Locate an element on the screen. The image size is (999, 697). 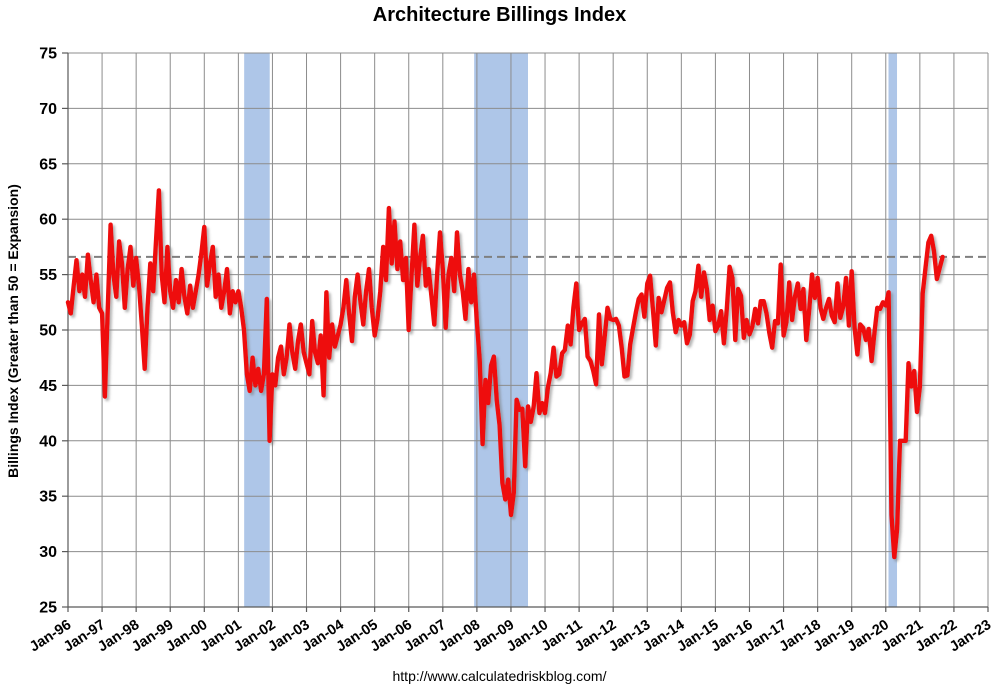
y-tick-label: 35 is located at coordinates (48, 497).